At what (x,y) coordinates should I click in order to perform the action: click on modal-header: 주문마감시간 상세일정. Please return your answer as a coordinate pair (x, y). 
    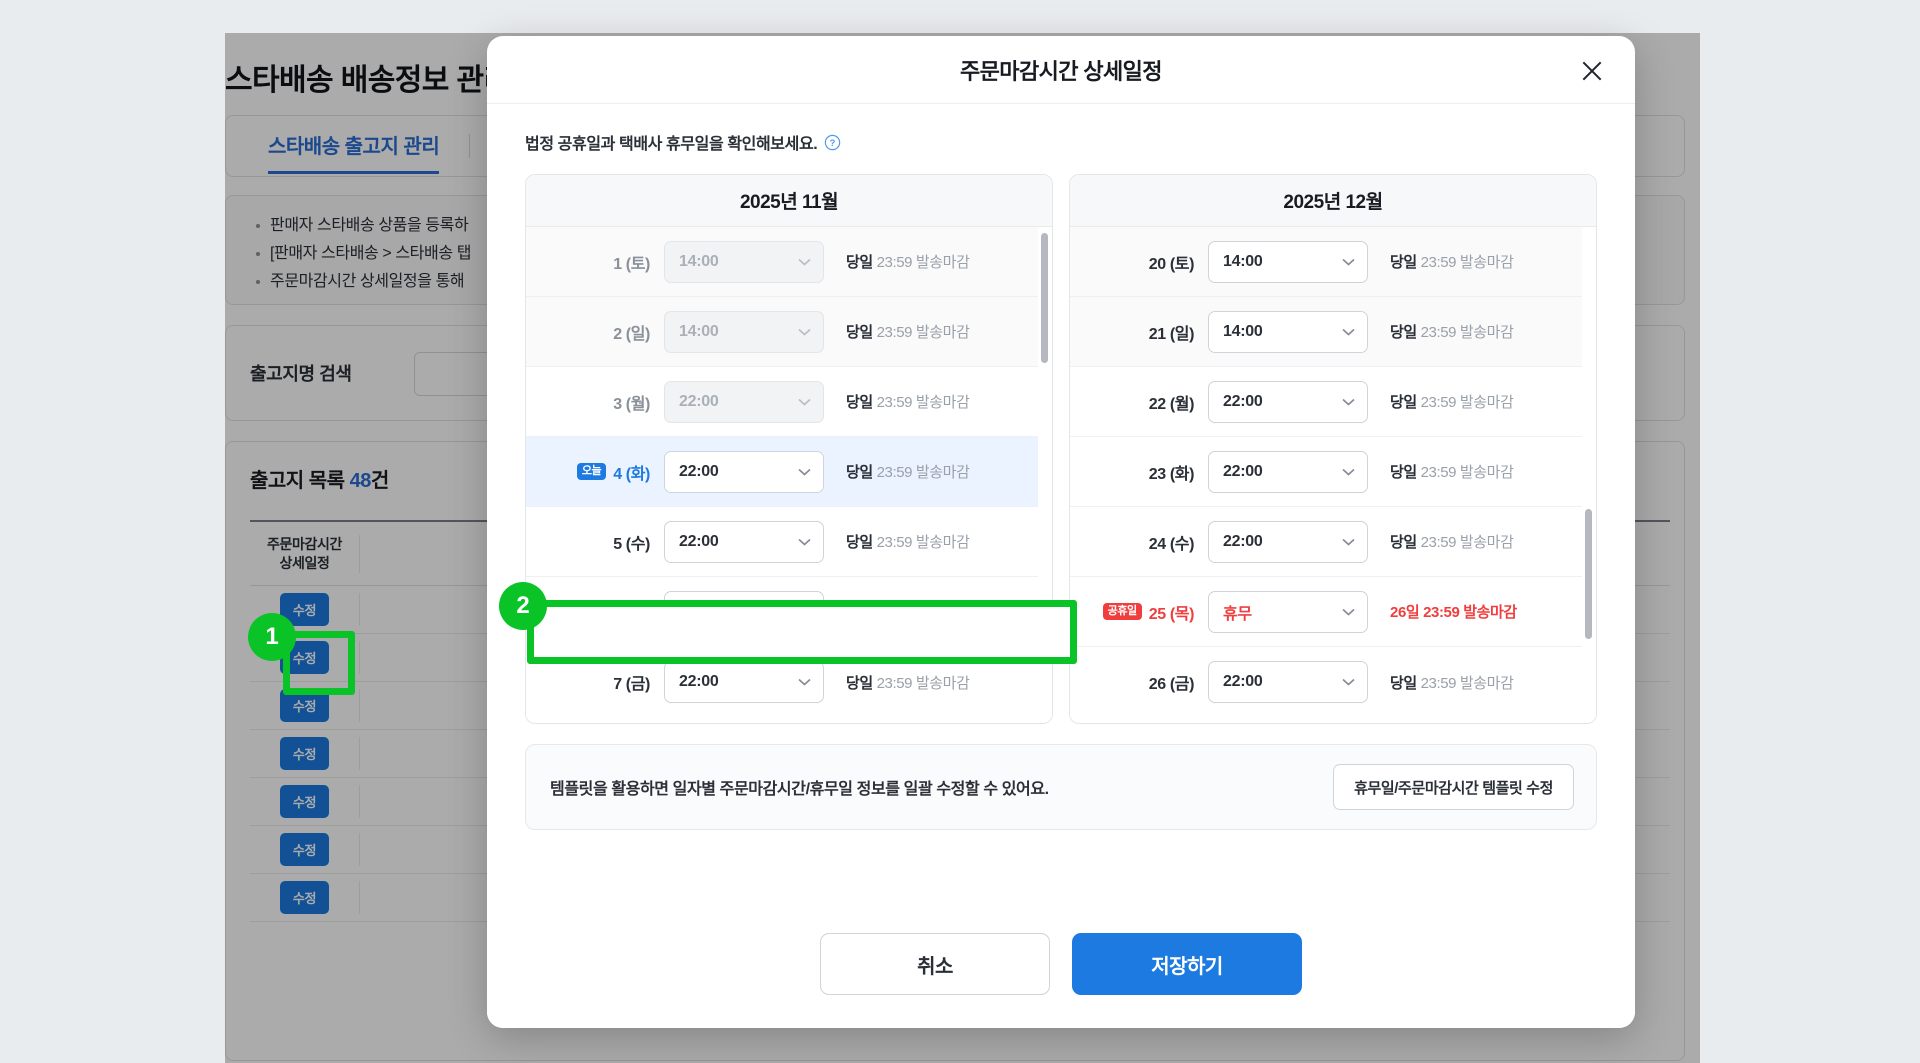
    Looking at the image, I should click on (1061, 70).